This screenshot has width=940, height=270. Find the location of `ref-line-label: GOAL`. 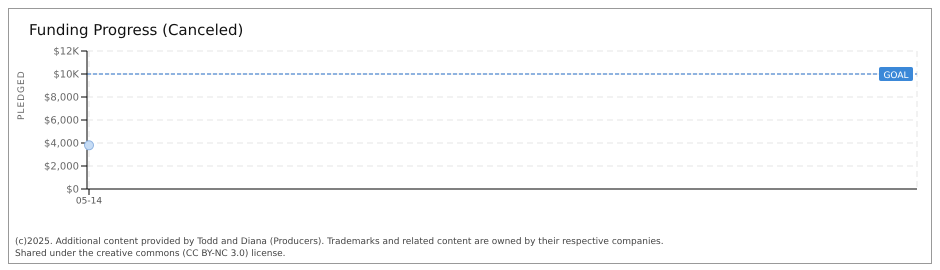

ref-line-label: GOAL is located at coordinates (896, 76).